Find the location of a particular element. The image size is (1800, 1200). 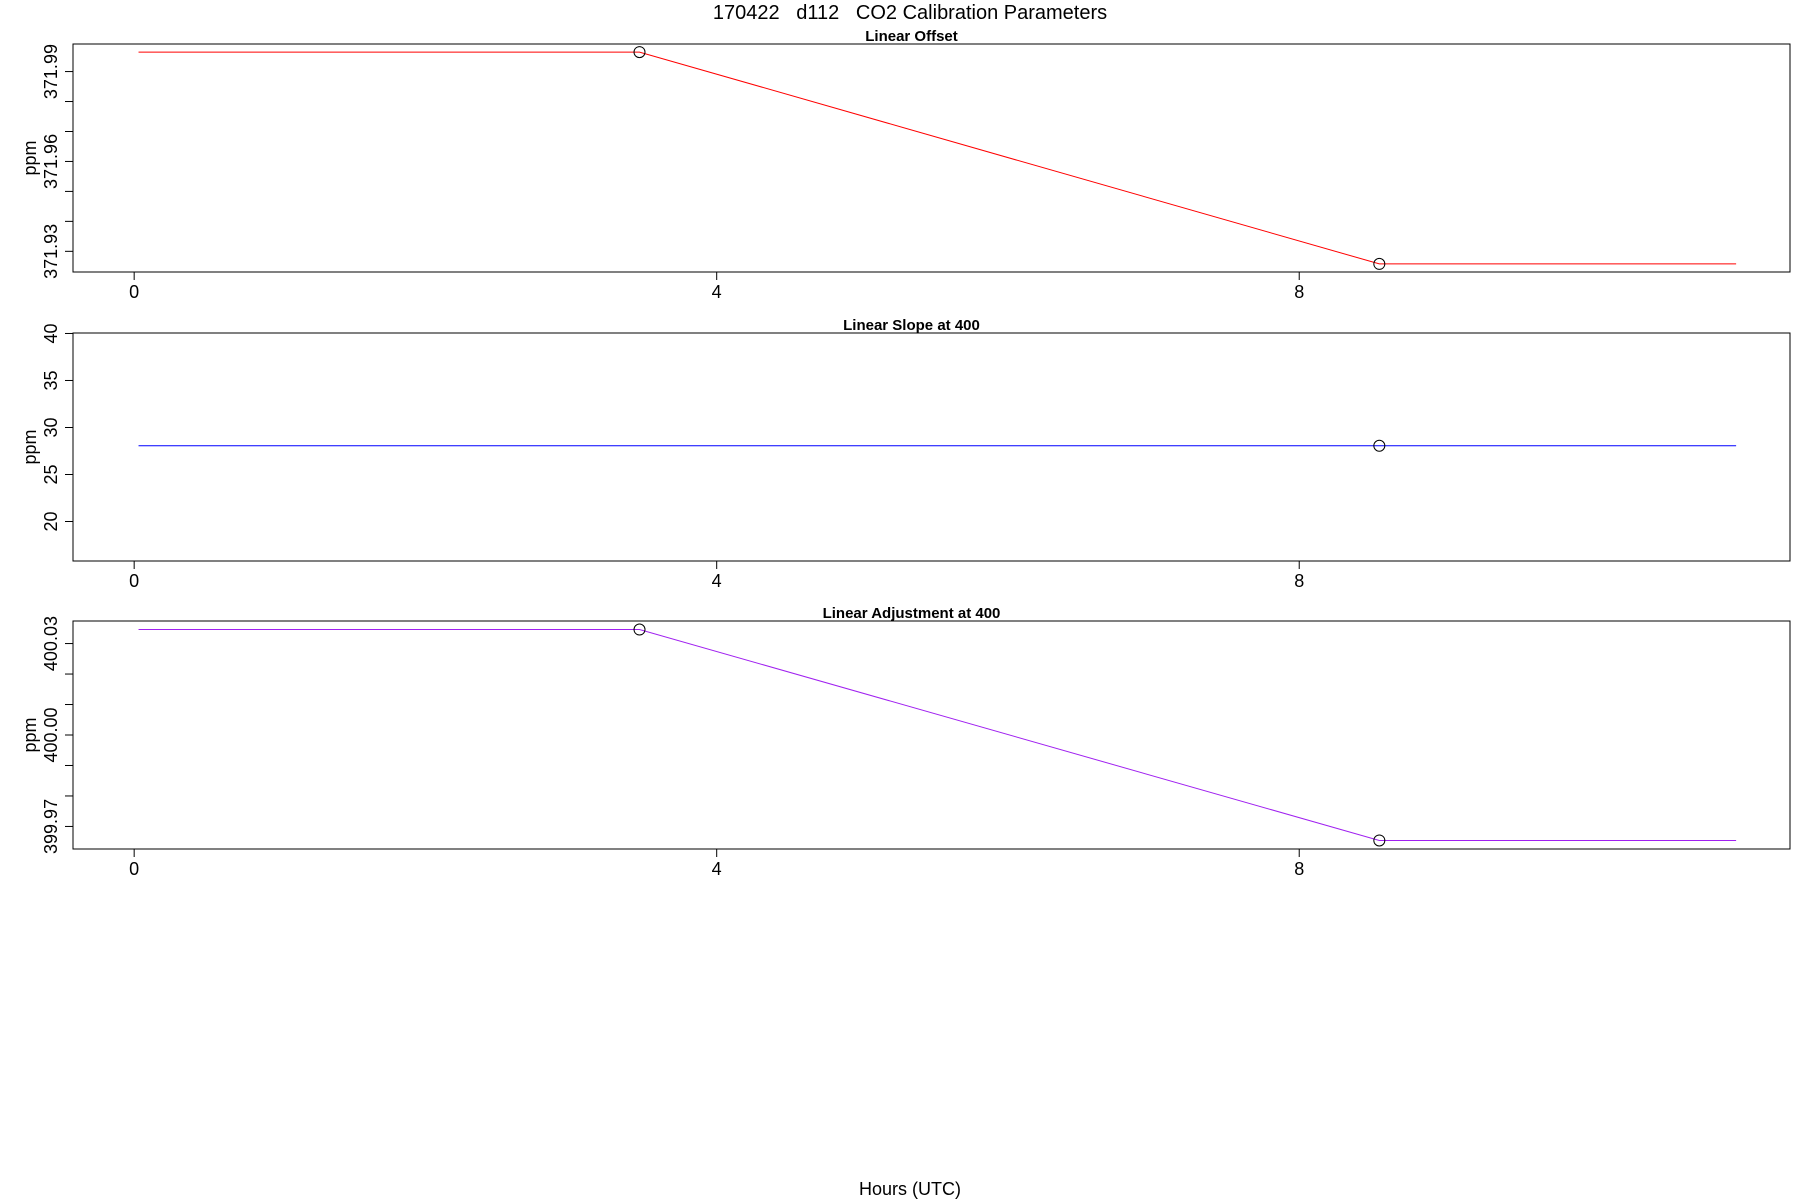

y-tick-label: 400.03 is located at coordinates (51, 643).